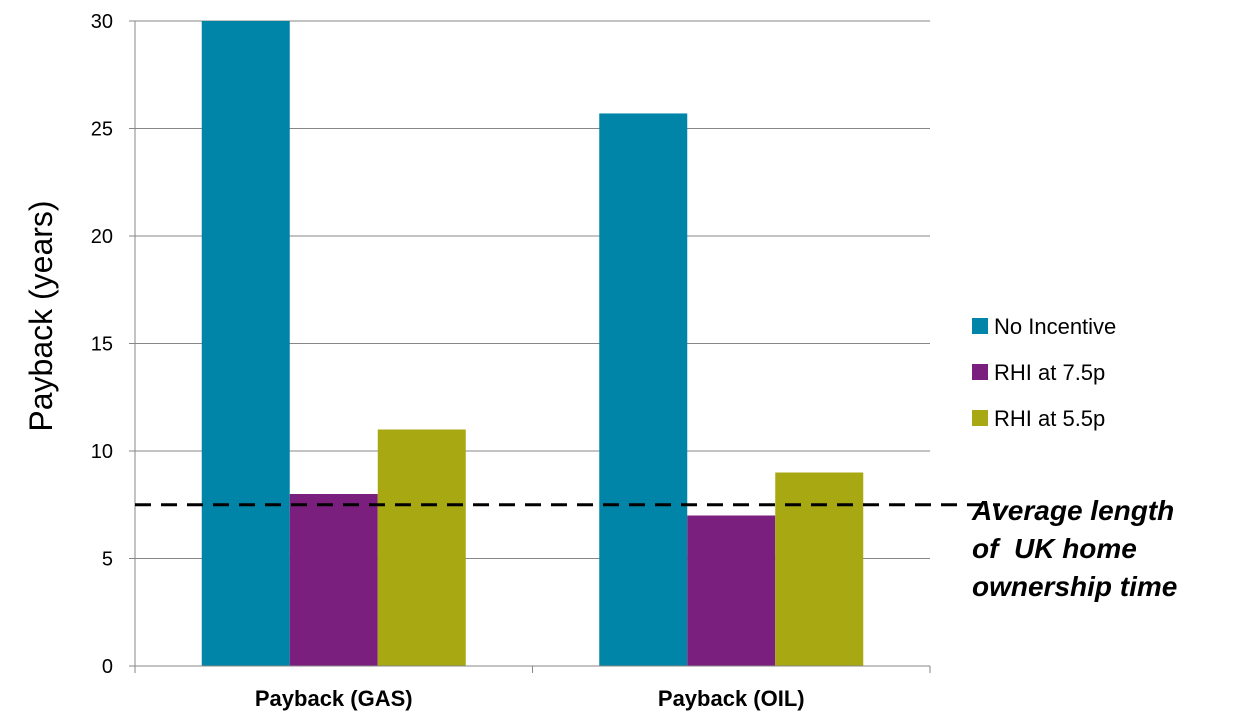 This screenshot has height=718, width=1242. I want to click on x-category-label: Payback (OIL), so click(731, 698).